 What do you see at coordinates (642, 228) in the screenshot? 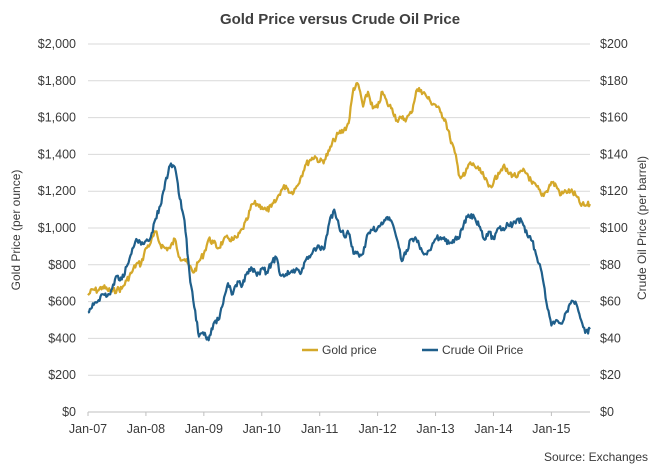
I see `right-axis-title: Crude Oil Price (per barrel)` at bounding box center [642, 228].